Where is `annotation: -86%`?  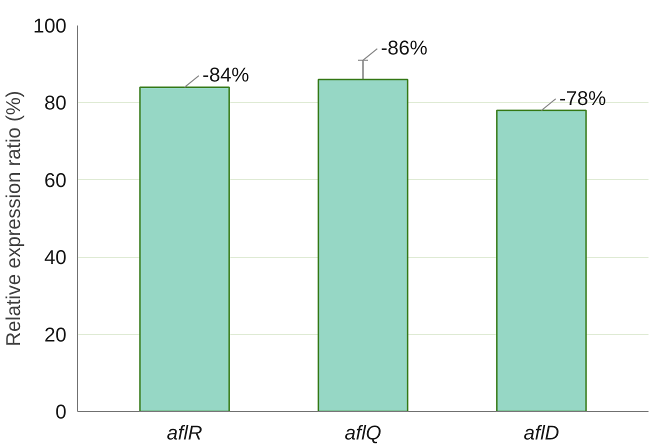
annotation: -86% is located at coordinates (404, 49).